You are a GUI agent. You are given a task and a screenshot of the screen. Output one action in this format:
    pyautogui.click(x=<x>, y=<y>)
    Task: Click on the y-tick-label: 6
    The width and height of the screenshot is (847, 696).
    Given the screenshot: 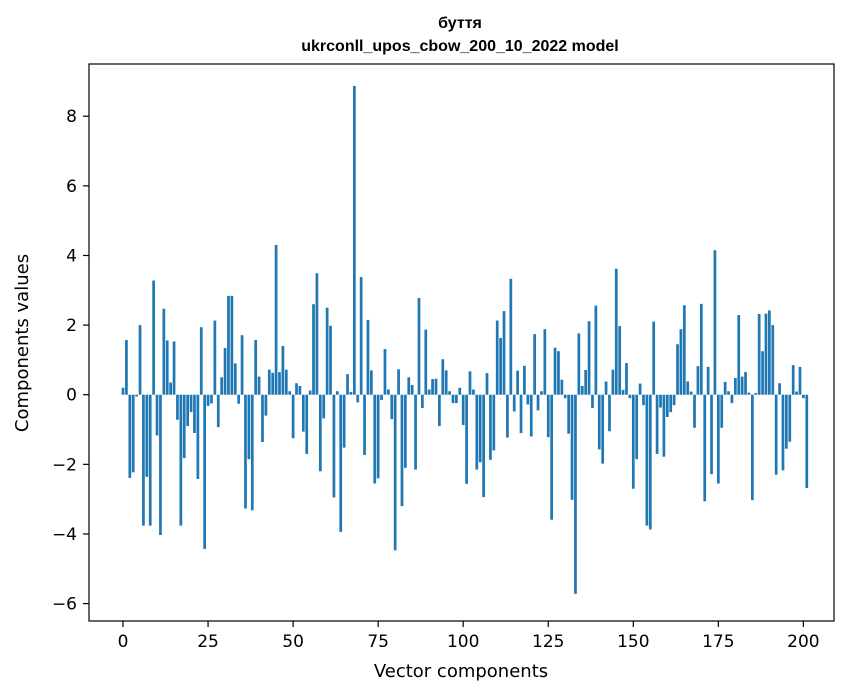 What is the action you would take?
    pyautogui.click(x=71, y=187)
    